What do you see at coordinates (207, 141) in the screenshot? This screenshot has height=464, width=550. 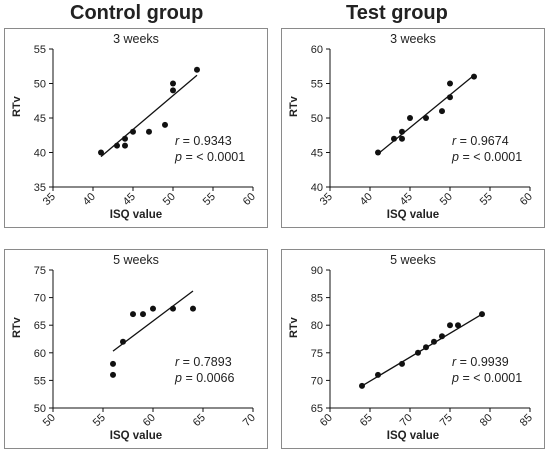 I see `r-value: = 0.9343` at bounding box center [207, 141].